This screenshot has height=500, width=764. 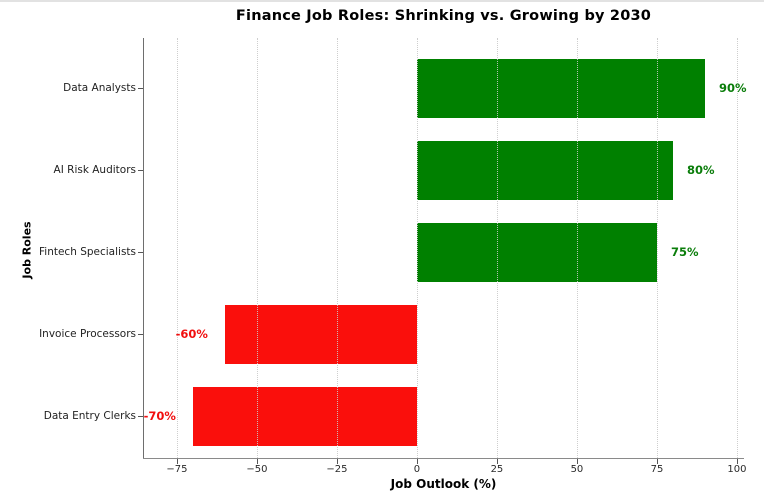 I want to click on bar-ai-risk-auditors, so click(x=544, y=170).